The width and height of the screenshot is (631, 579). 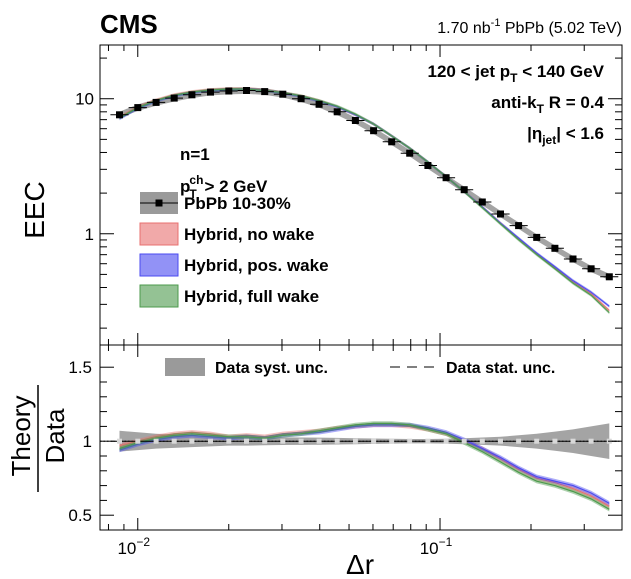 I want to click on legend-entry-hybrid-full-wake: Hybrid, full wake, so click(x=229, y=296).